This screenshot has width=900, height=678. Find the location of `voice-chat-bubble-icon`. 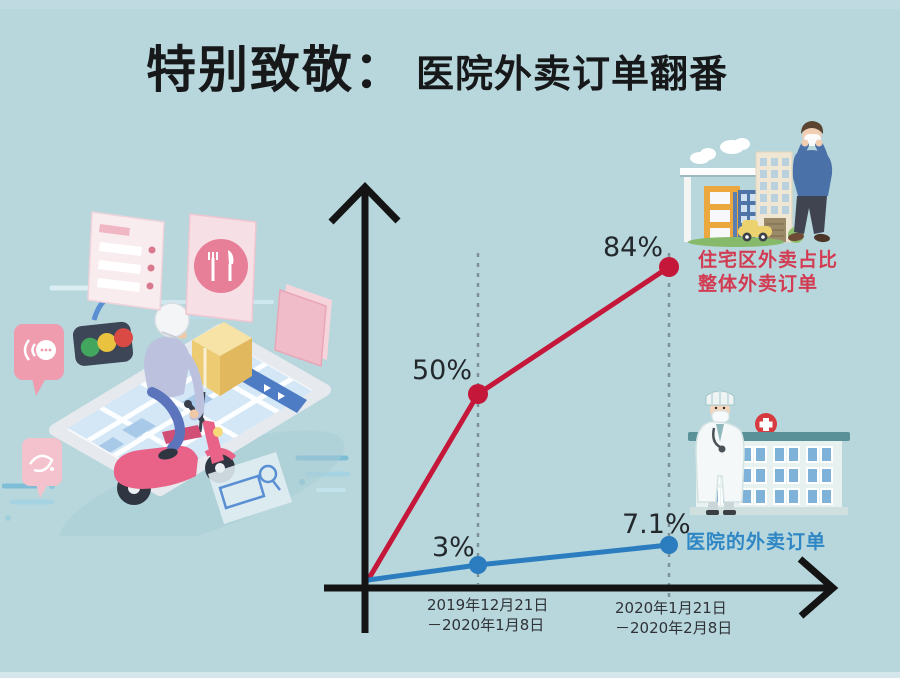

voice-chat-bubble-icon is located at coordinates (39, 360).